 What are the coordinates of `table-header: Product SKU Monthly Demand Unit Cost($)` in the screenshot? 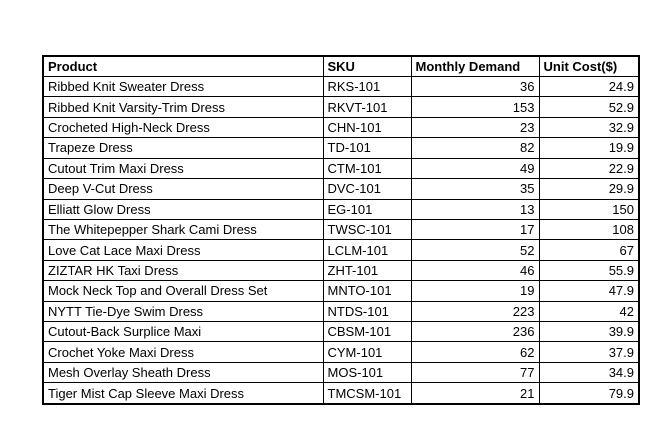 It's located at (341, 66).